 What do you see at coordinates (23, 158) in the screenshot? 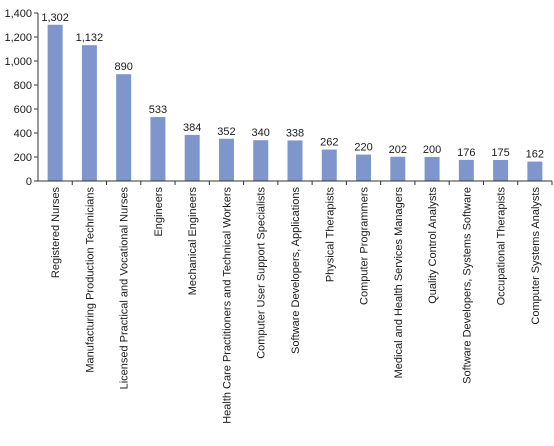
I see `y-tick-label: 200` at bounding box center [23, 158].